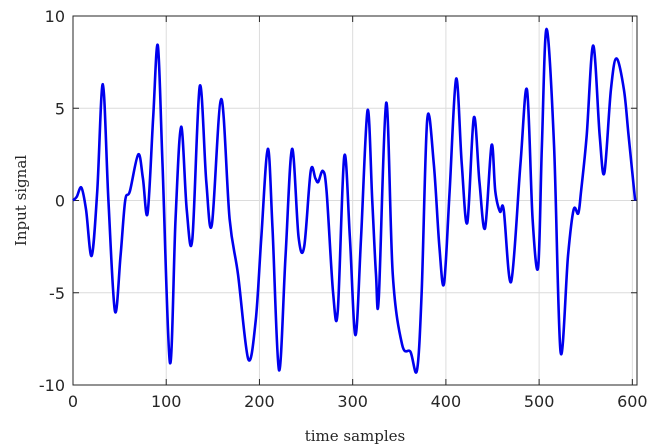 The image size is (653, 446). I want to click on x-axis-label: time samples, so click(355, 436).